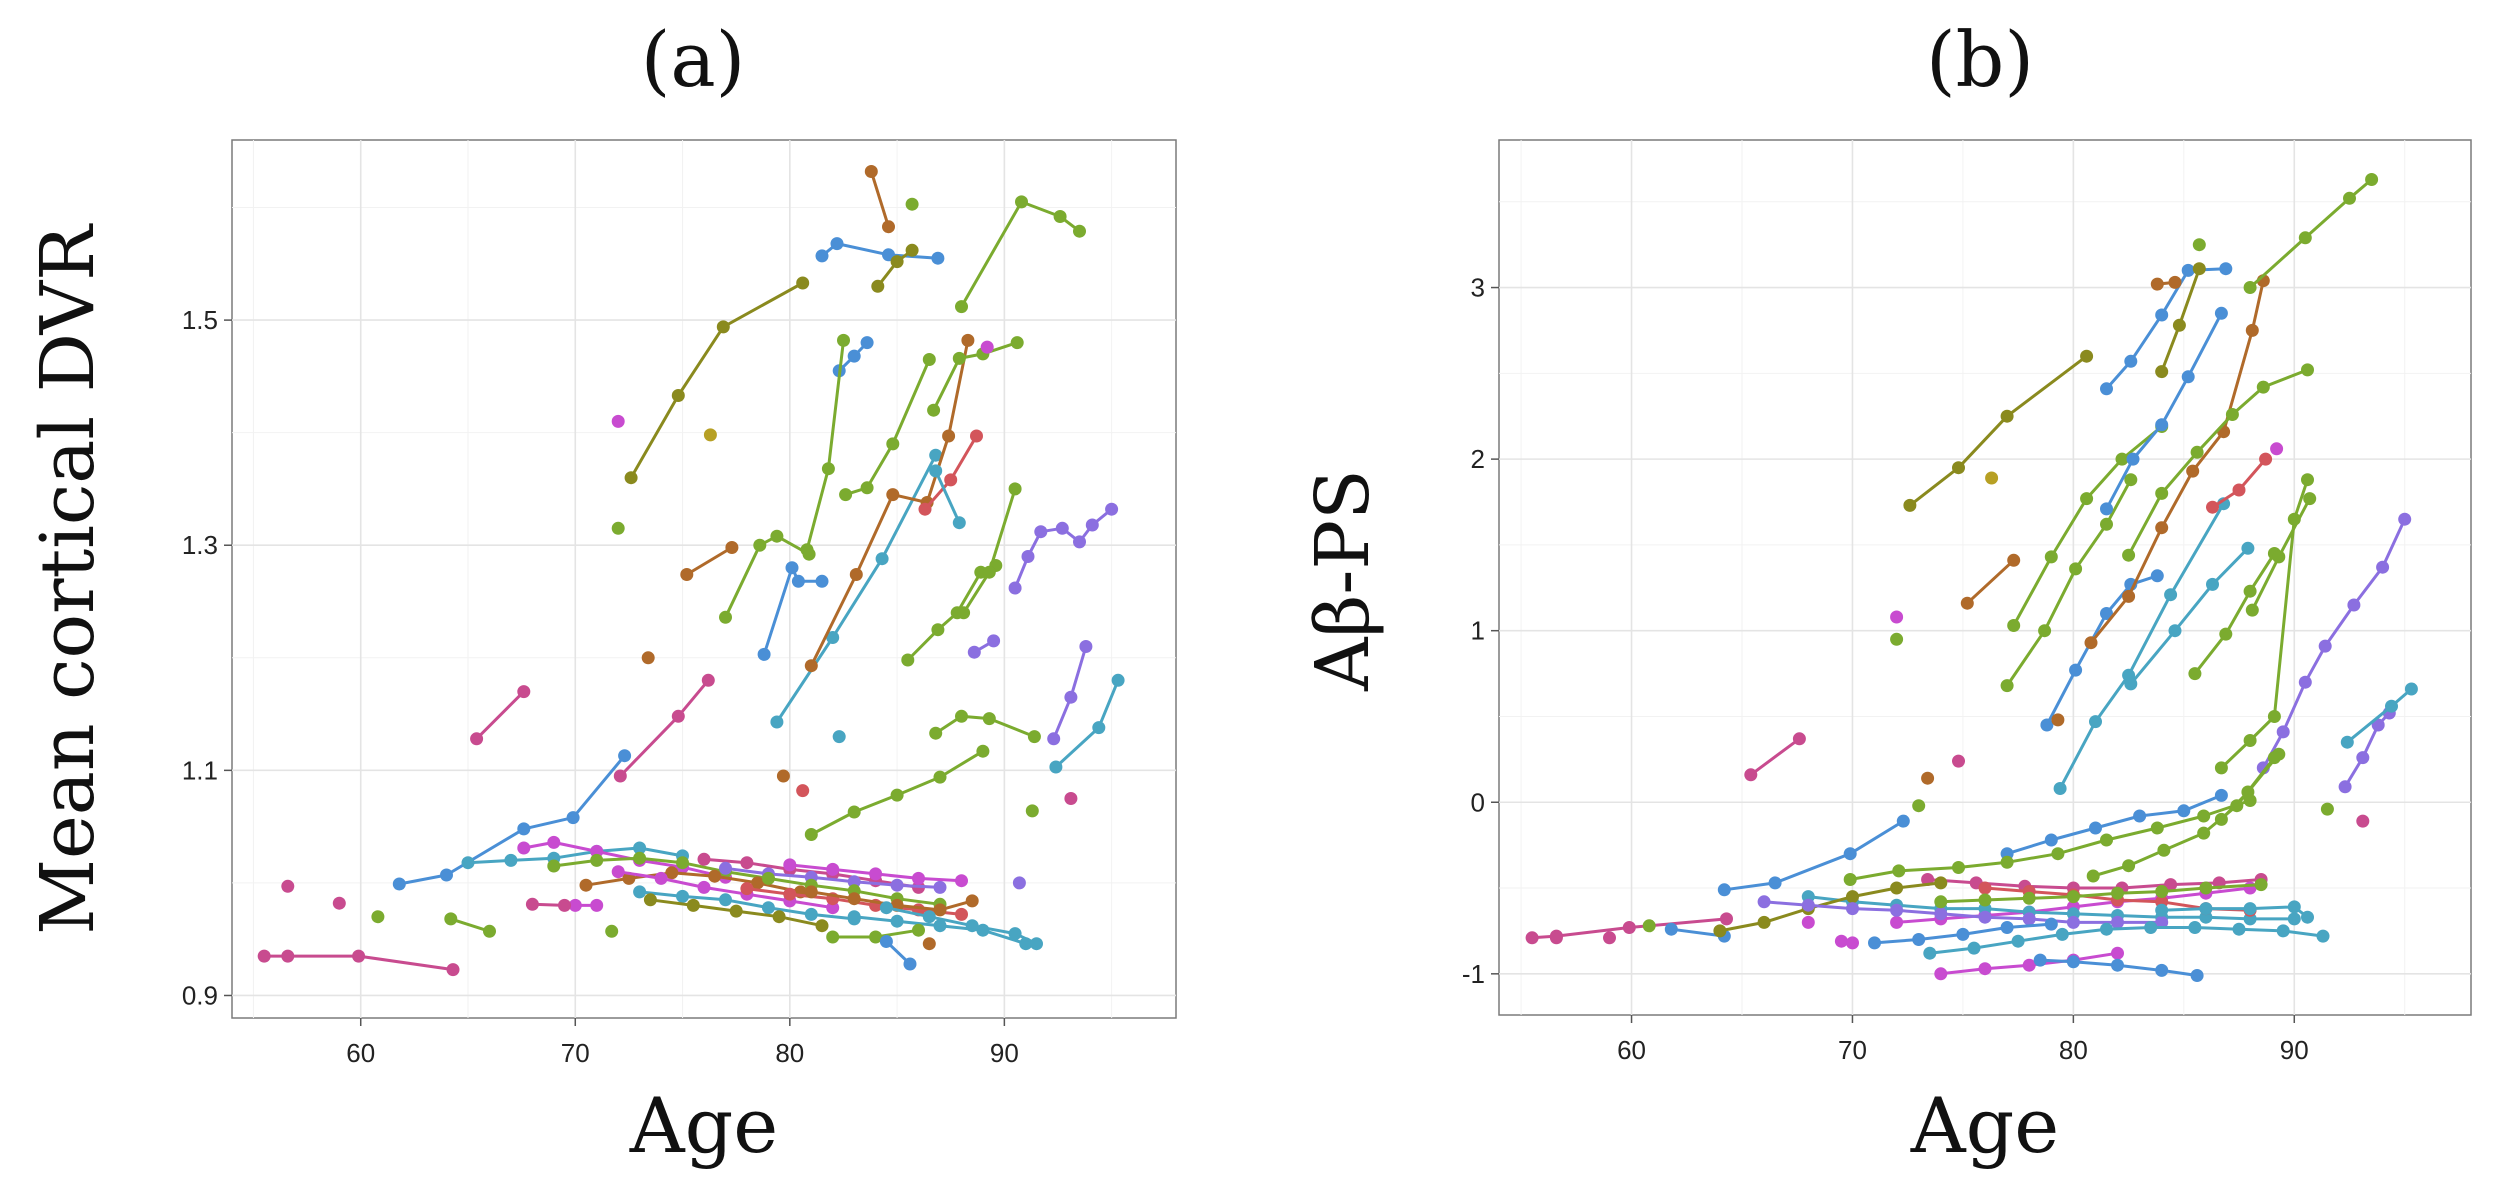  Describe the element at coordinates (1473, 974) in the screenshot. I see `y-tick-label: -1` at that location.